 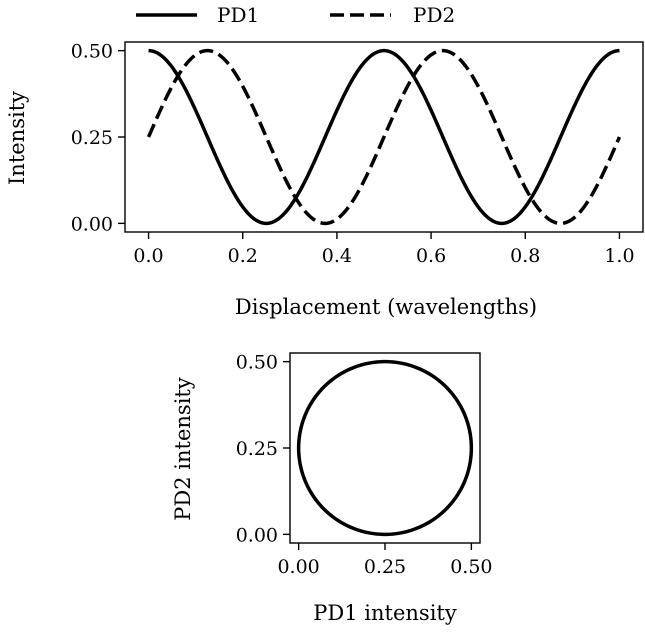 What do you see at coordinates (238, 15) in the screenshot?
I see `legend-label-pd1: PD1` at bounding box center [238, 15].